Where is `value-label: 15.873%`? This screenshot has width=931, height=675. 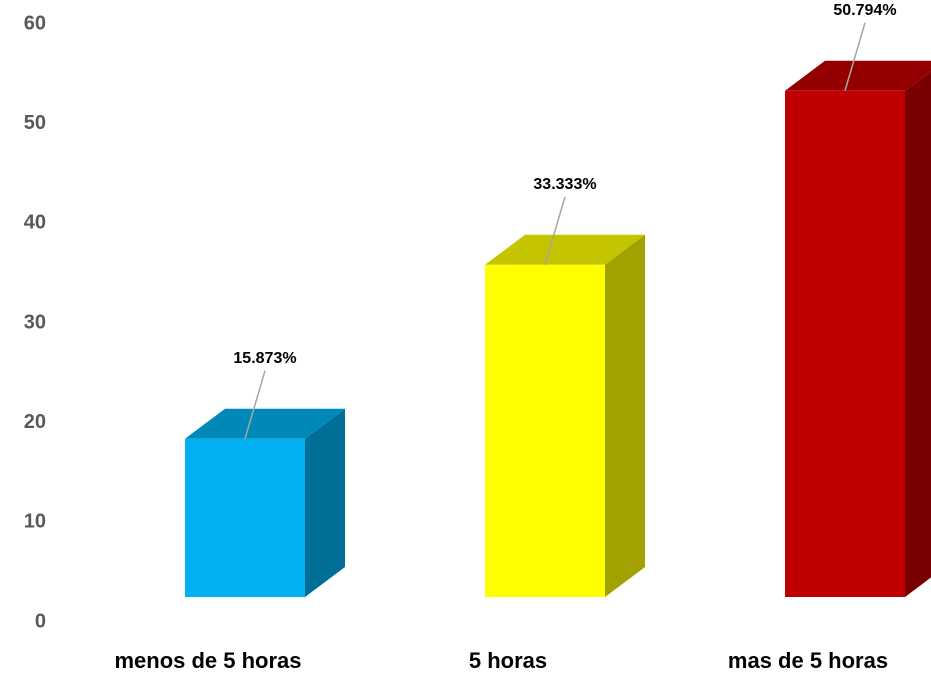
value-label: 15.873% is located at coordinates (264, 358).